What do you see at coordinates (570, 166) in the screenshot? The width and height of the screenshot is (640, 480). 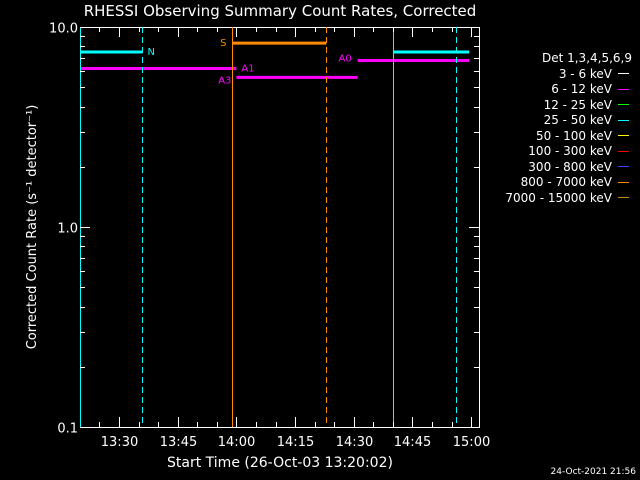 I see `legend-entry-label: 300 - 800 keV` at bounding box center [570, 166].